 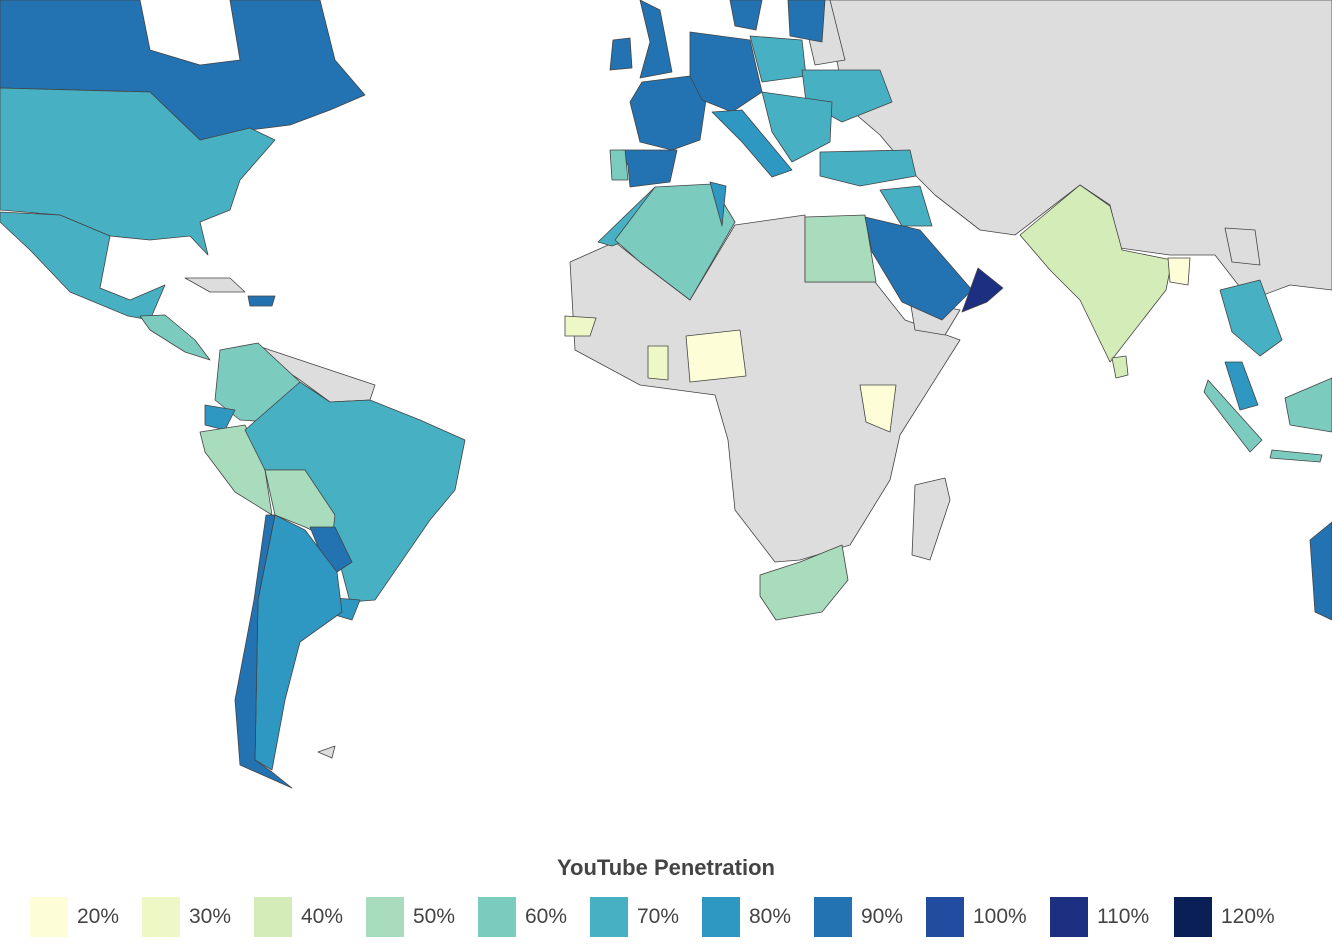 I want to click on legend-item: 100%, so click(x=988, y=917).